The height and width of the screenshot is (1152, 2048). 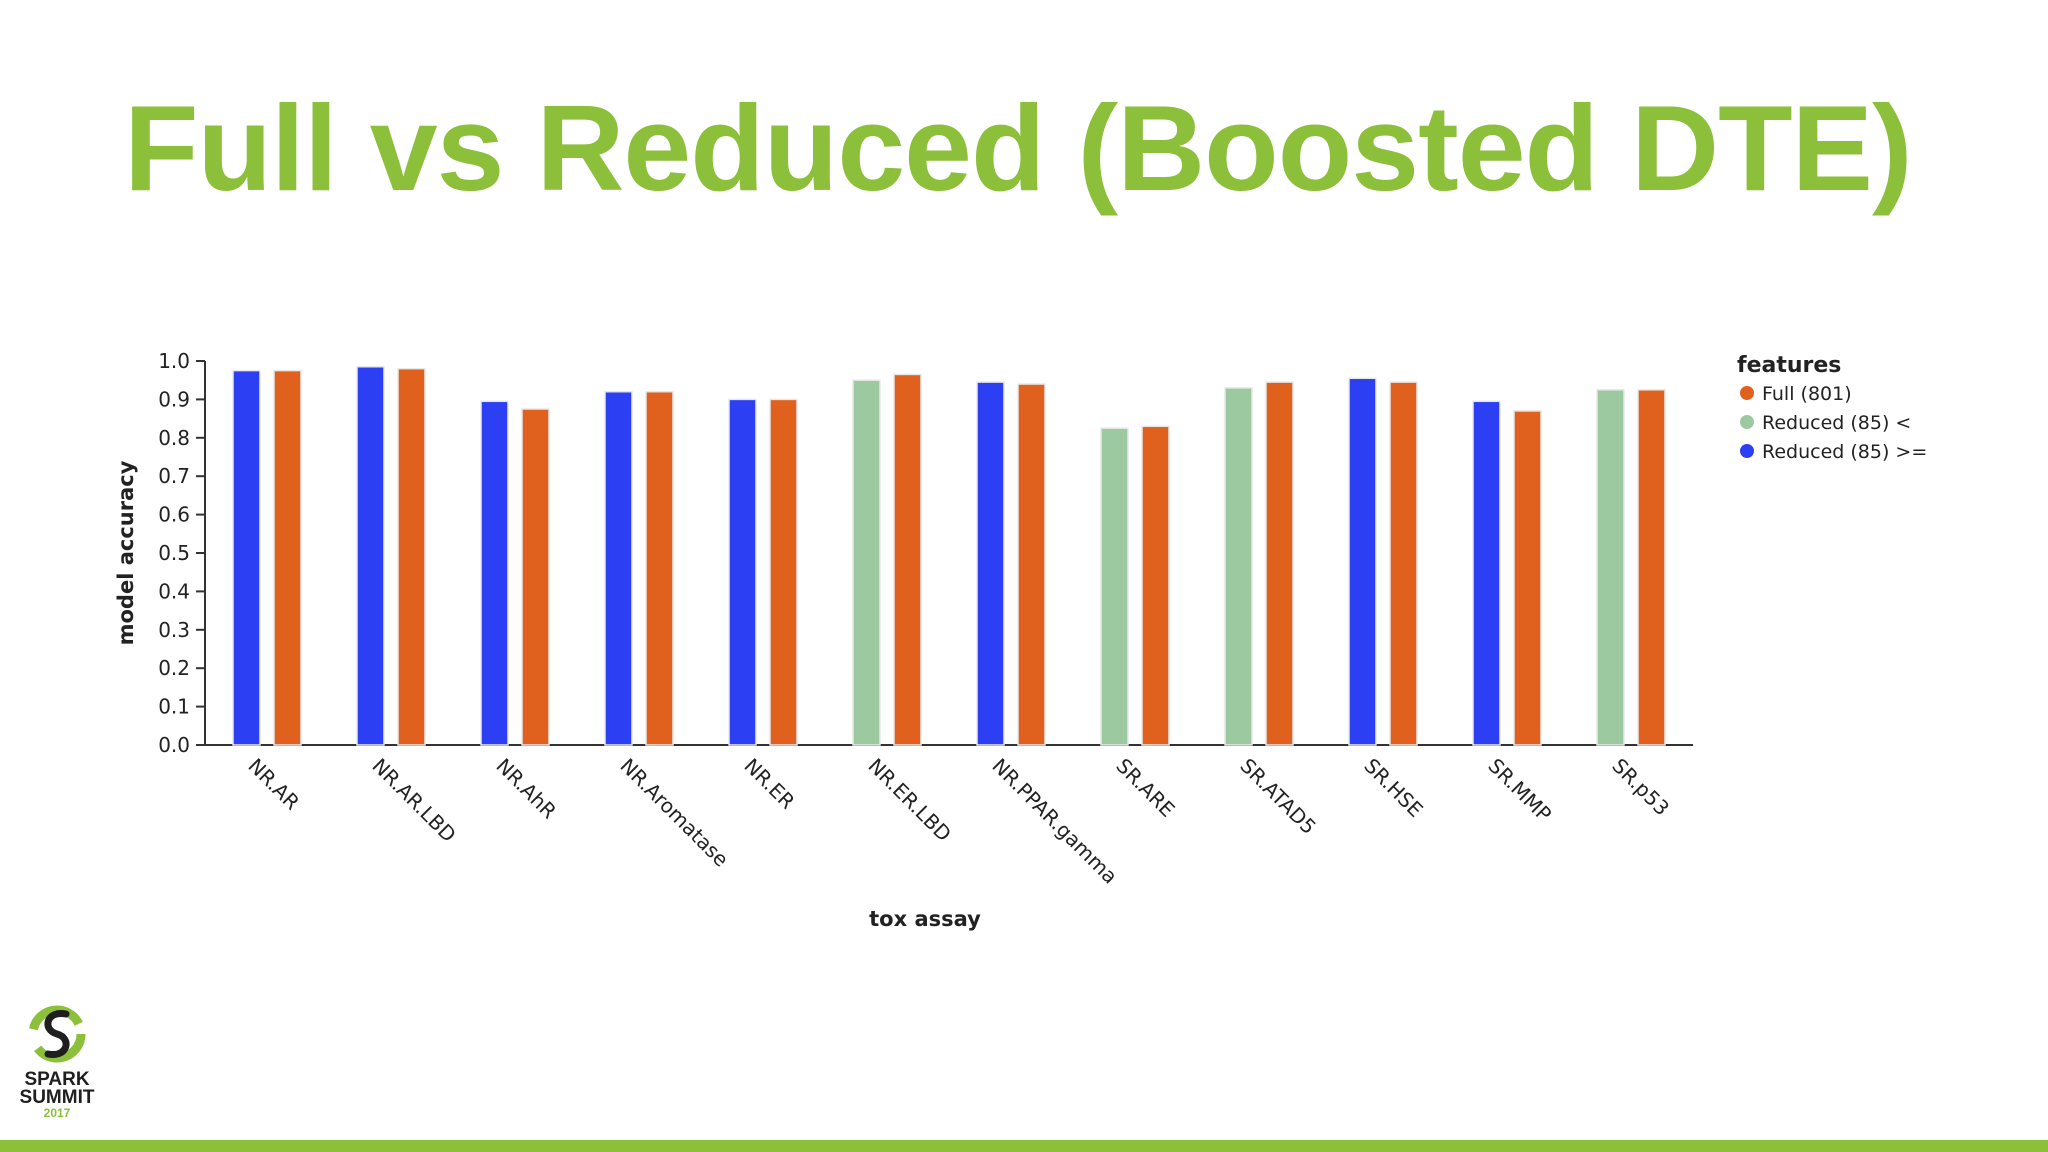 What do you see at coordinates (57, 1097) in the screenshot?
I see `logo-line-summit: SUMMIT` at bounding box center [57, 1097].